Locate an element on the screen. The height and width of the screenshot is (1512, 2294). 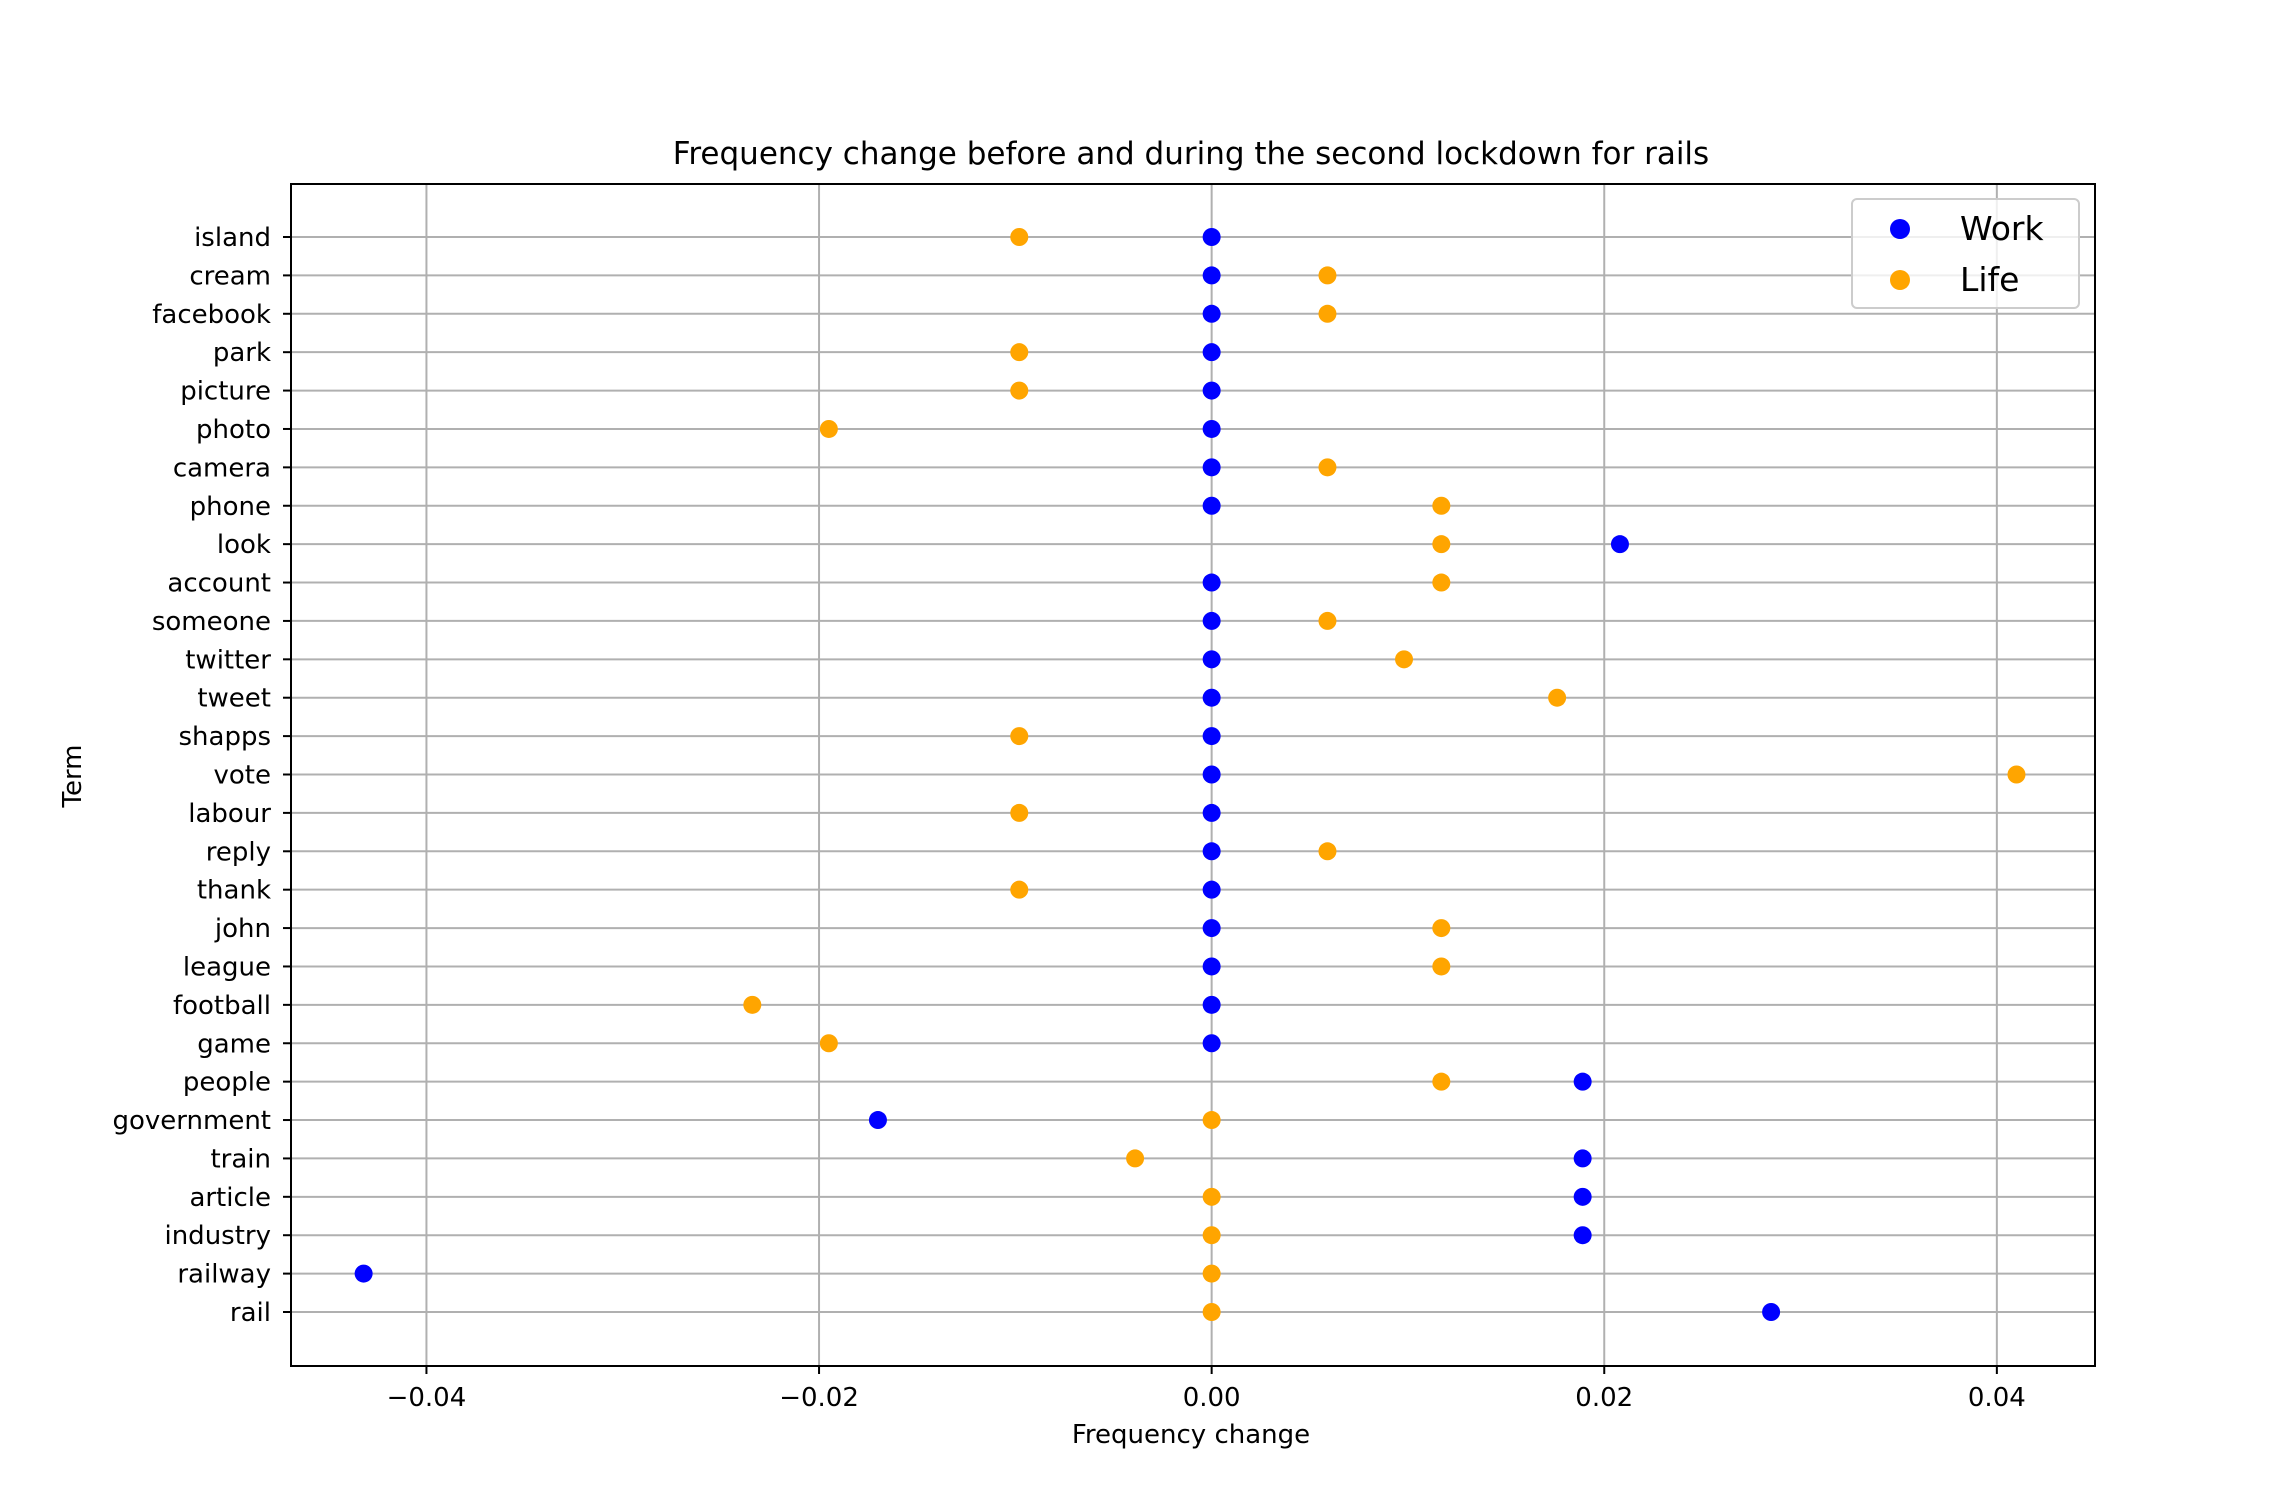
x-tick-label: 0.00 is located at coordinates (1212, 1398).